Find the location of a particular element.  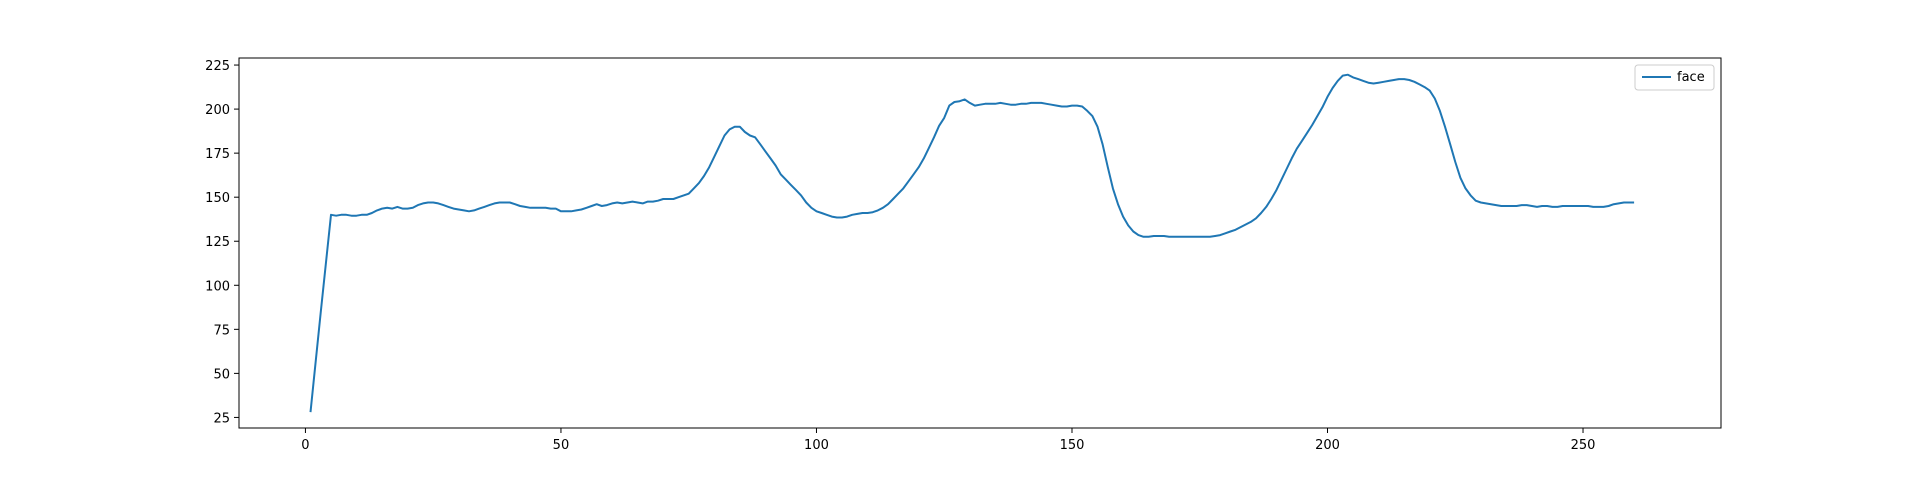

x-tick-label: 200 is located at coordinates (1327, 445).